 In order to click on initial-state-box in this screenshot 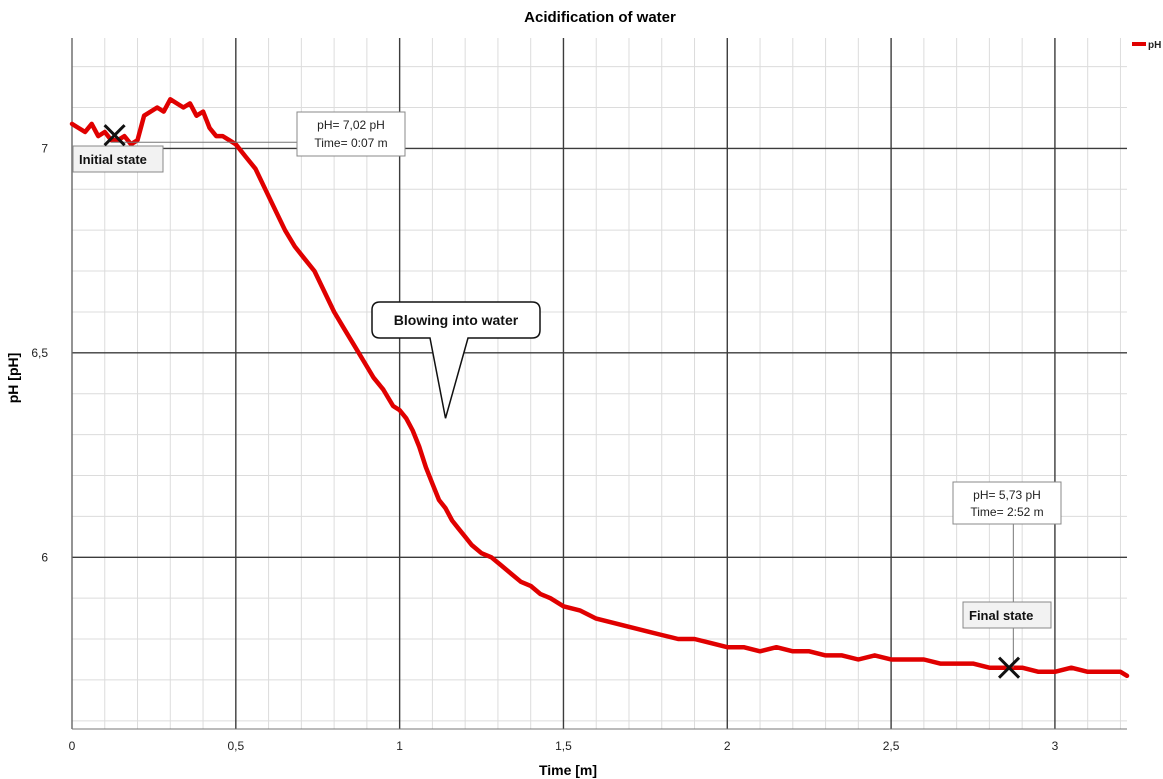, I will do `click(118, 159)`.